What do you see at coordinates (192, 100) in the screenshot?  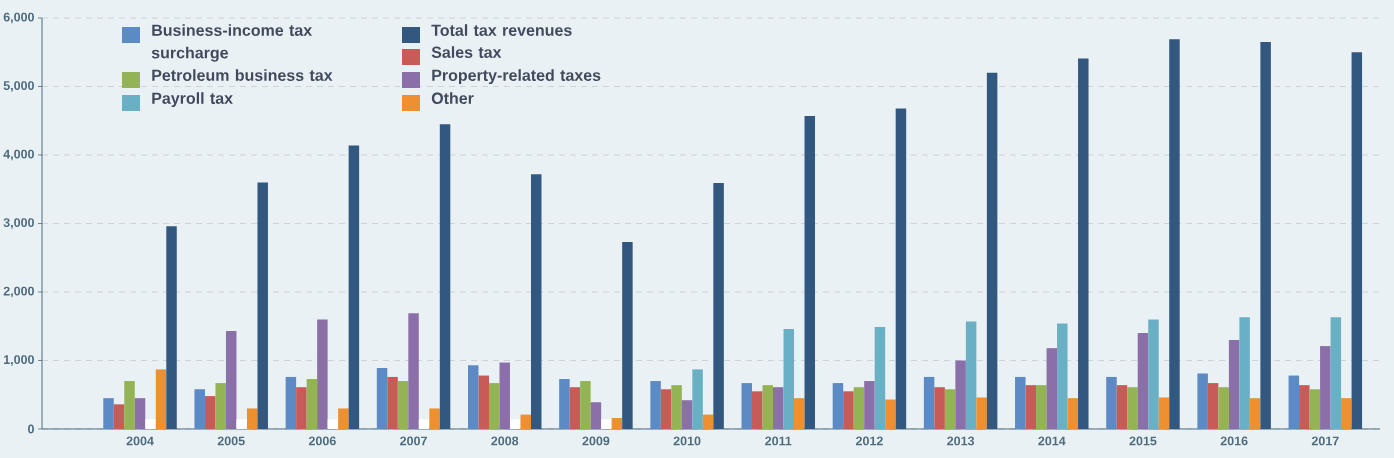 I see `legend-label: Payroll tax` at bounding box center [192, 100].